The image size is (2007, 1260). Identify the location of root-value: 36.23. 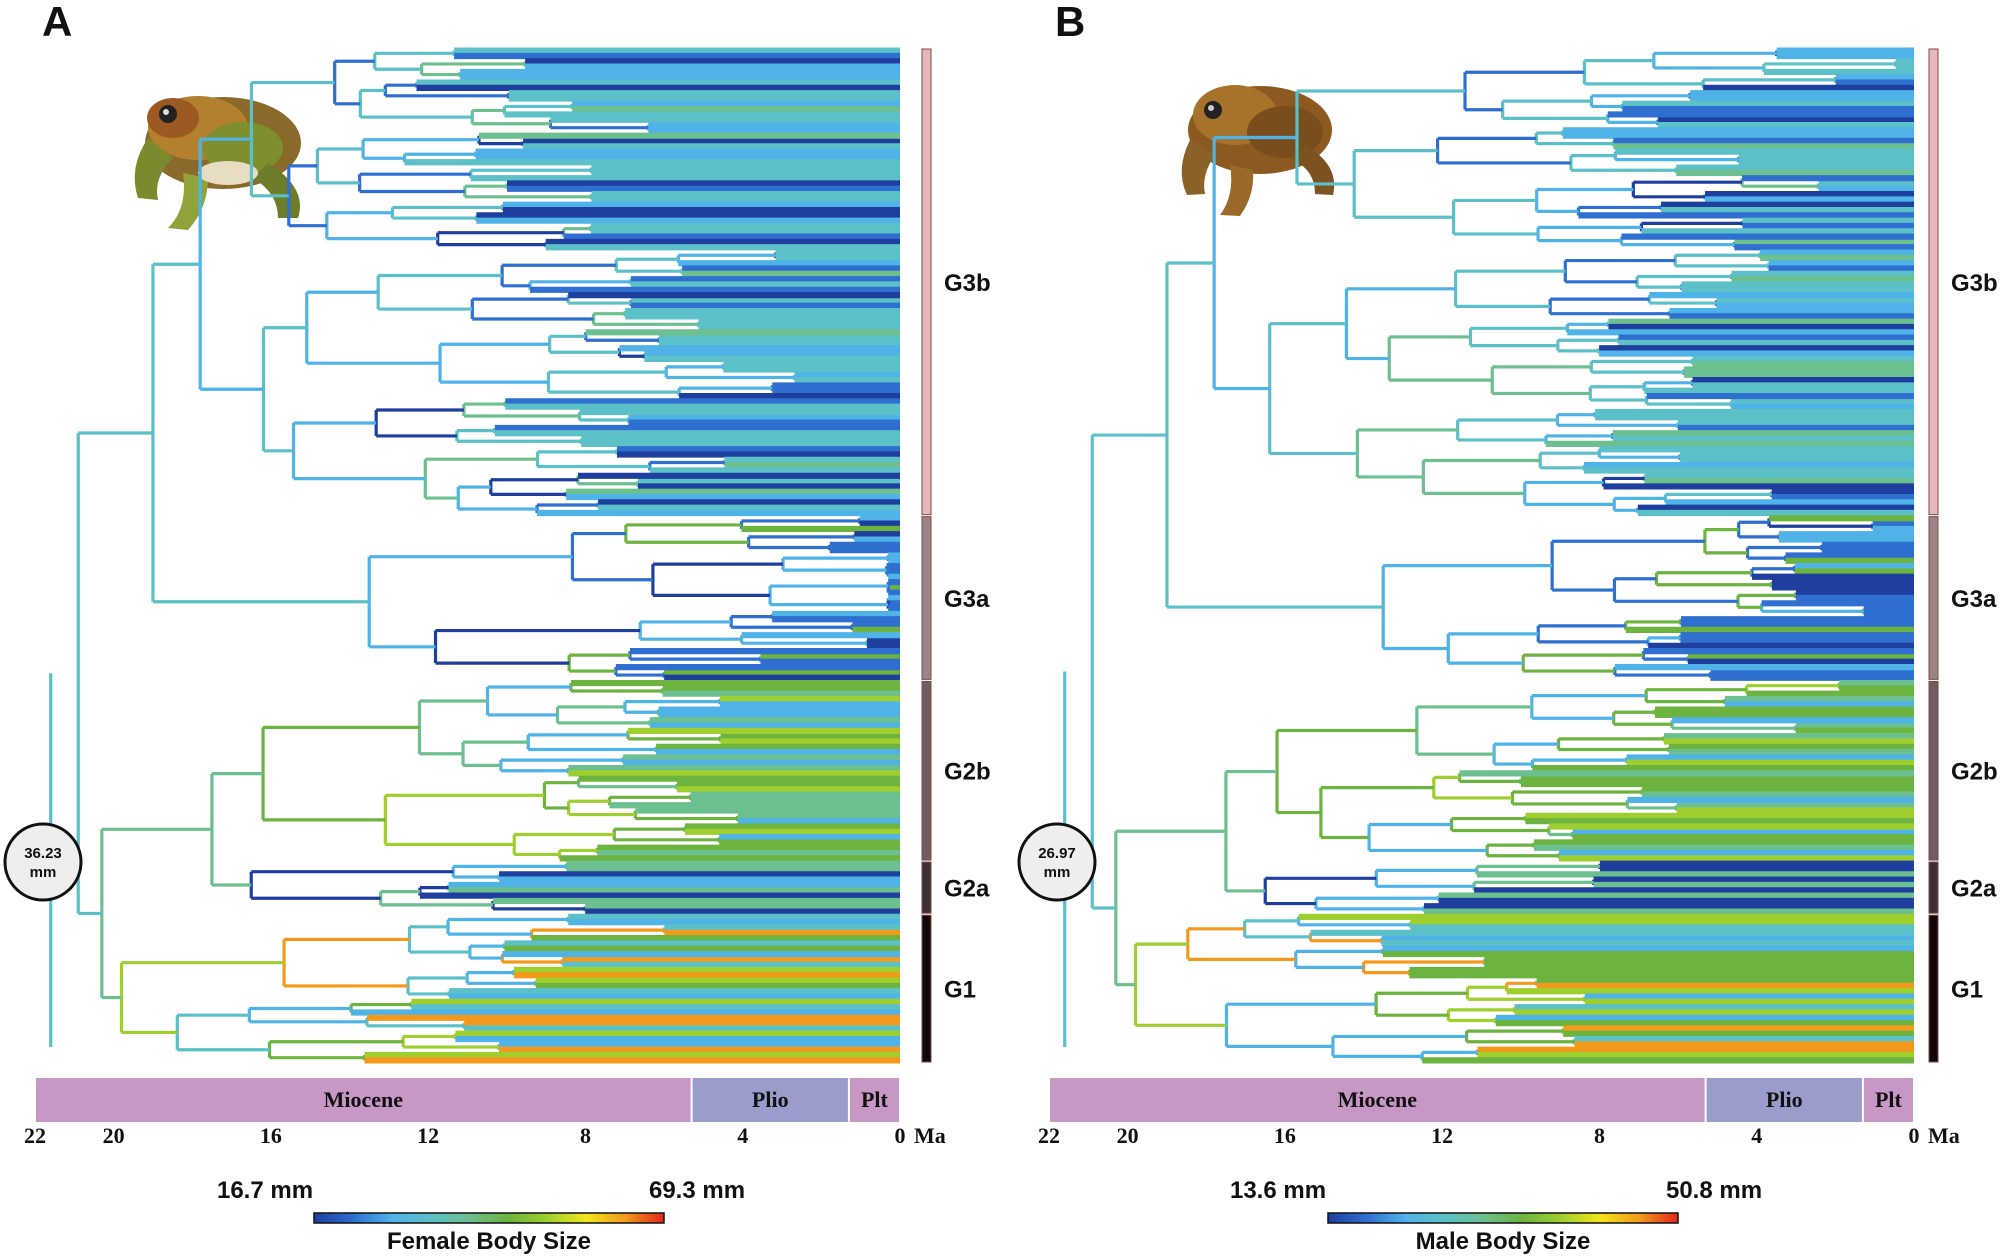
(43, 853).